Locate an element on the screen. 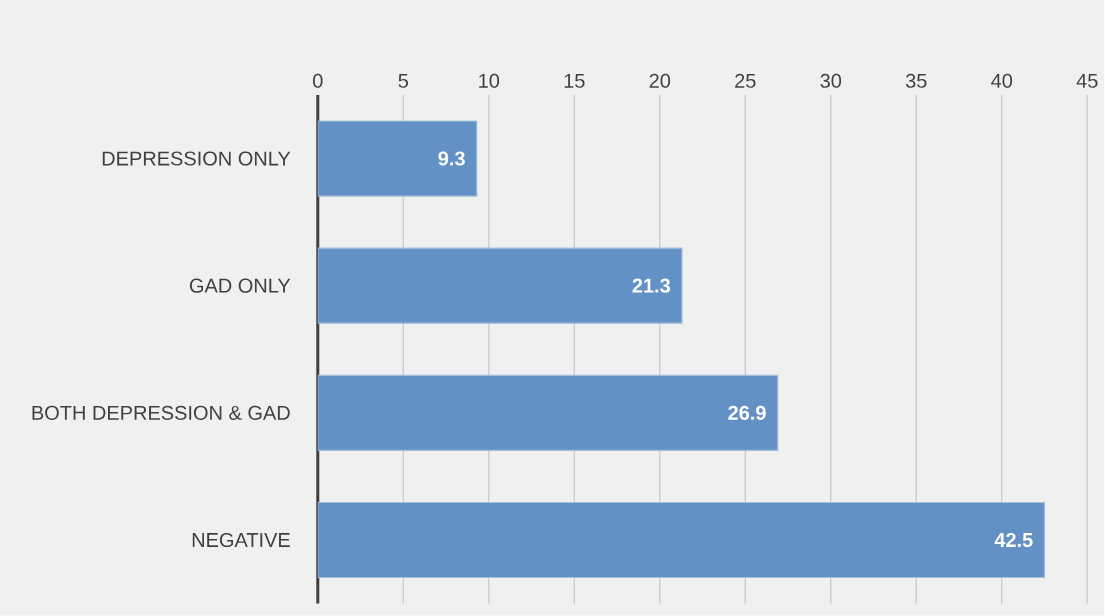 This screenshot has height=616, width=1105. data-label: 9.3 is located at coordinates (451, 158).